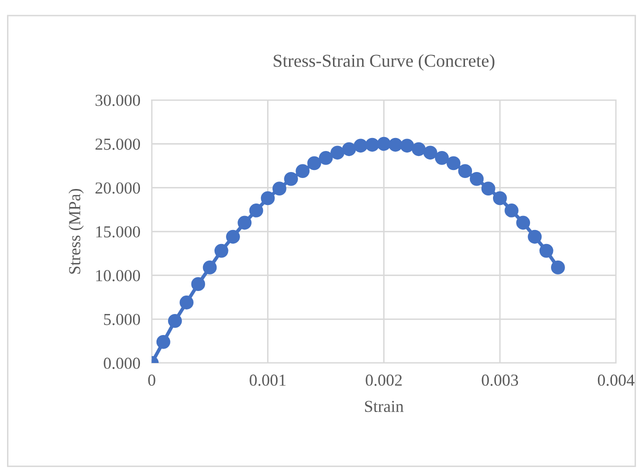  Describe the element at coordinates (122, 320) in the screenshot. I see `y-tick-label: 5.000` at that location.